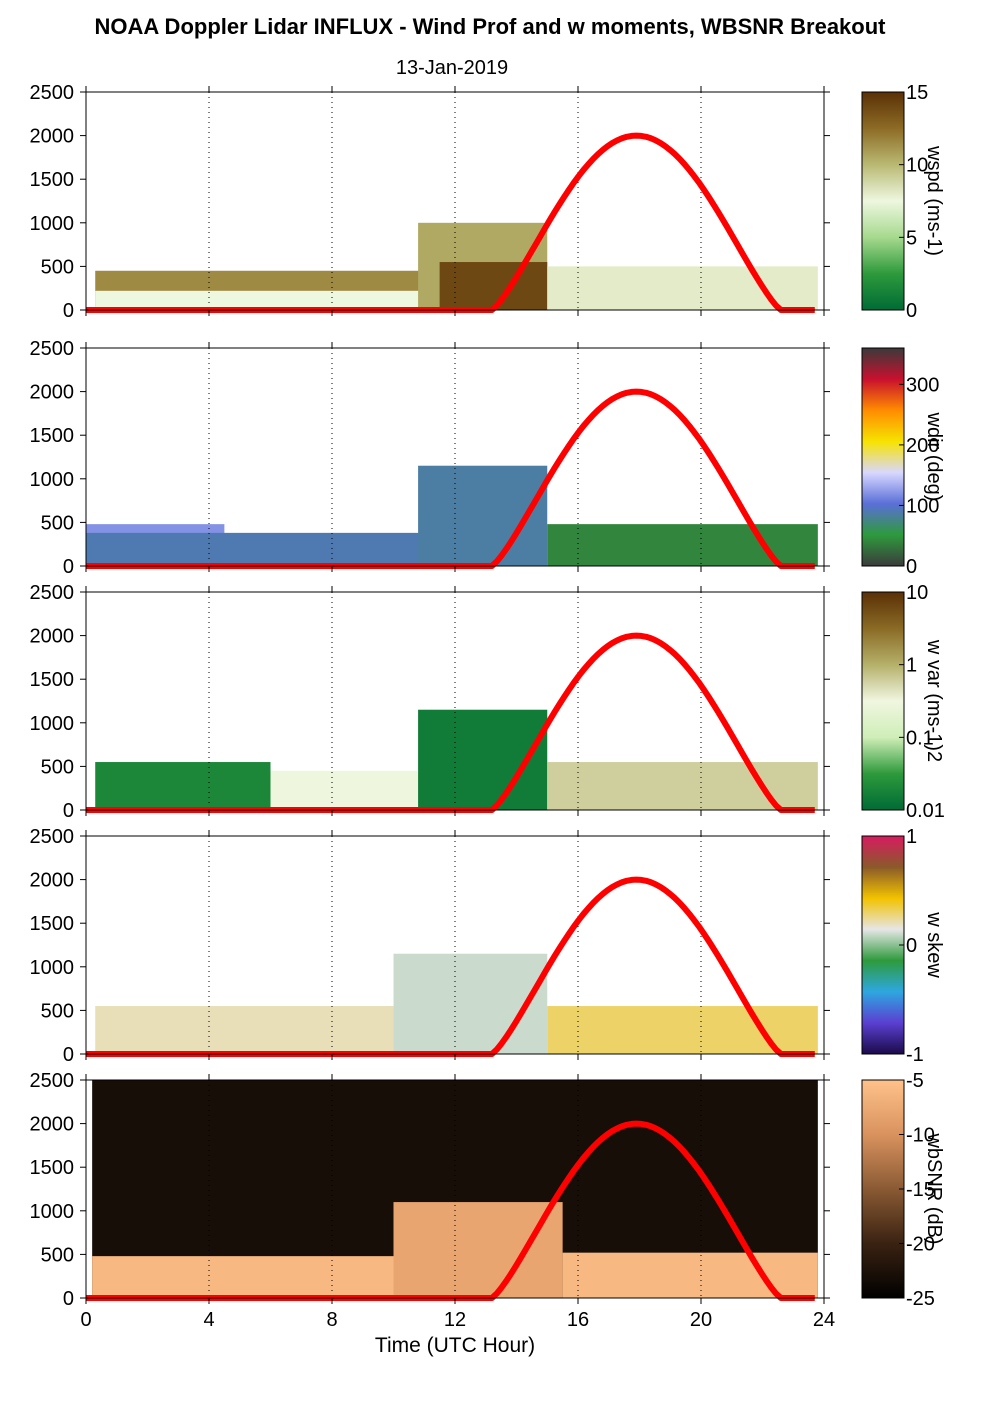 The image size is (981, 1412). I want to click on colorbar-label: wbSNR (dB), so click(934, 1188).